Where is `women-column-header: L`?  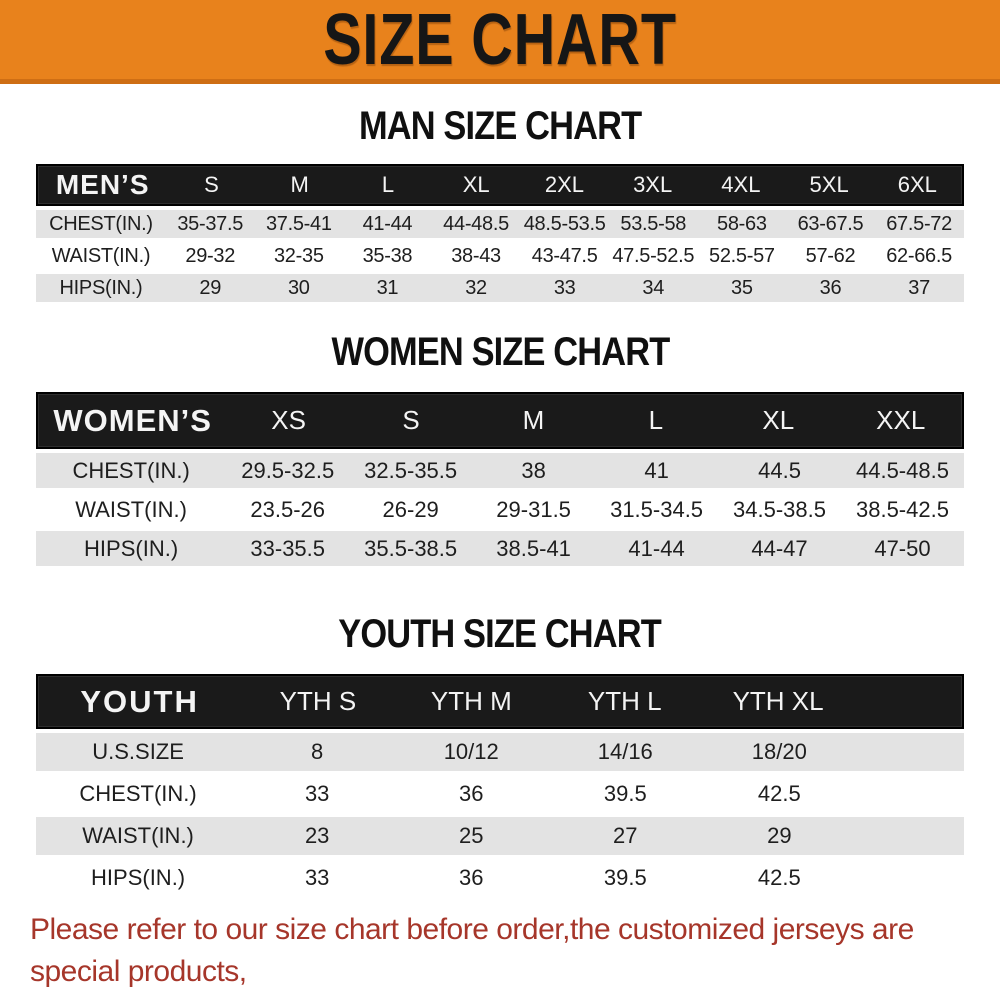 women-column-header: L is located at coordinates (656, 420).